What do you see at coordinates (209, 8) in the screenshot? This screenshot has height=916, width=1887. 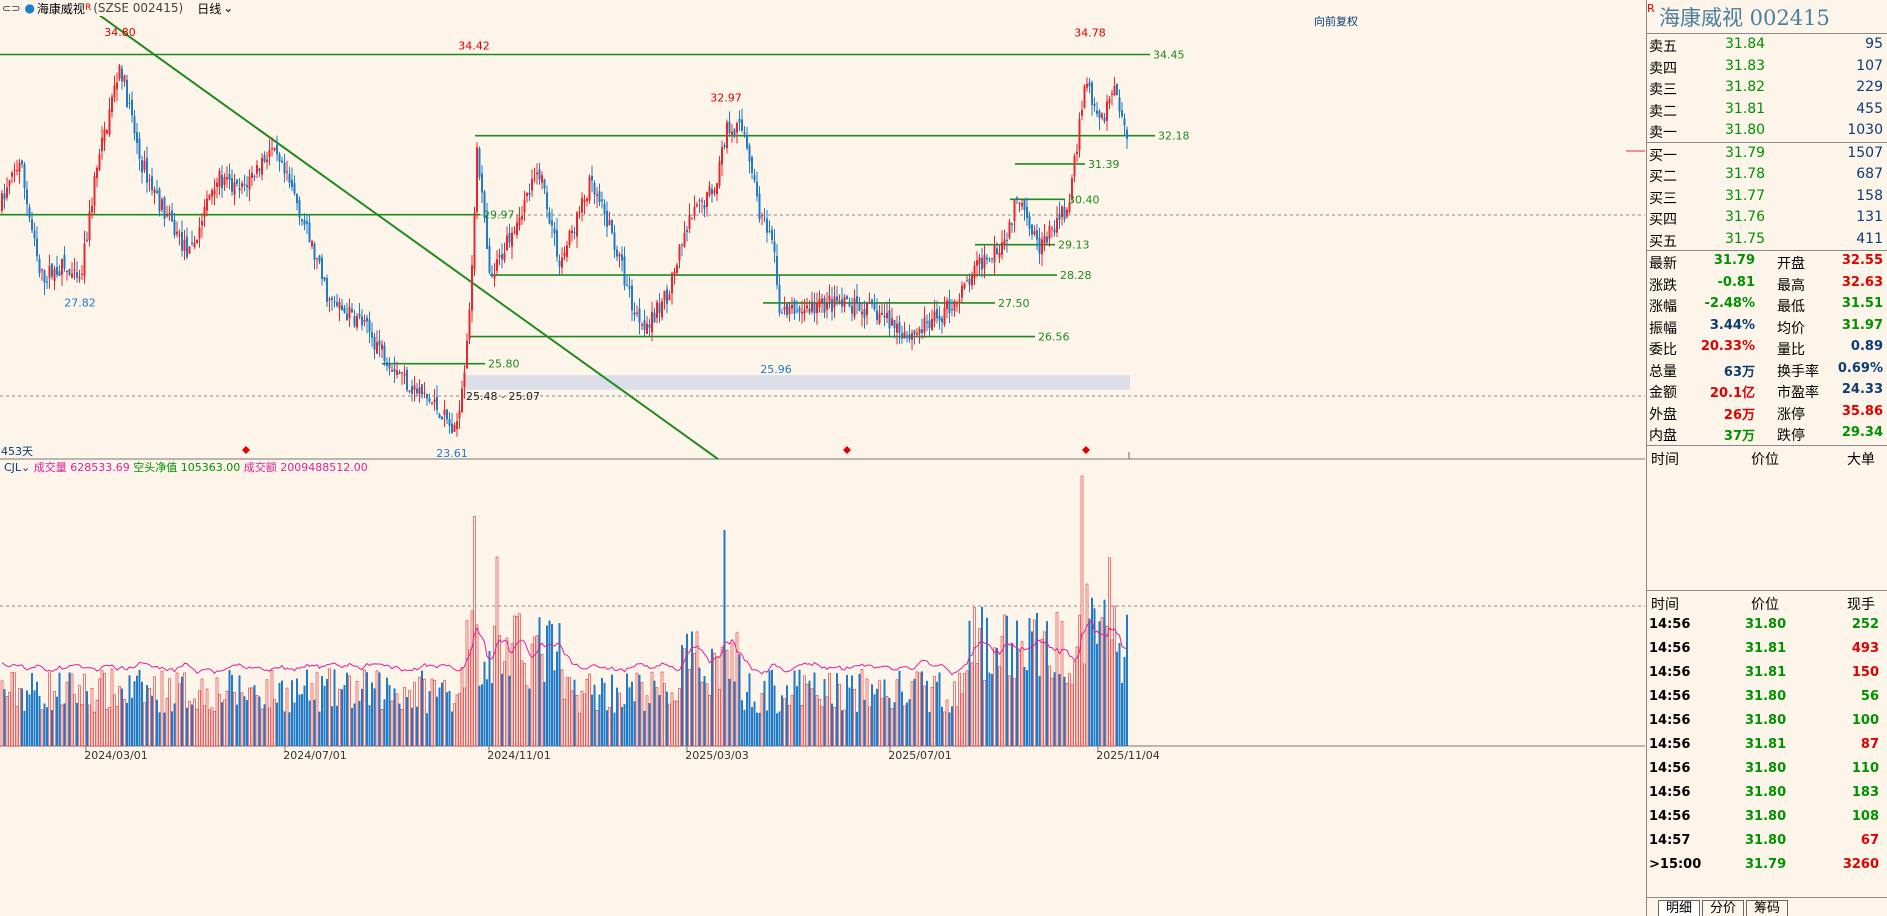 I see `period-selector: 日线` at bounding box center [209, 8].